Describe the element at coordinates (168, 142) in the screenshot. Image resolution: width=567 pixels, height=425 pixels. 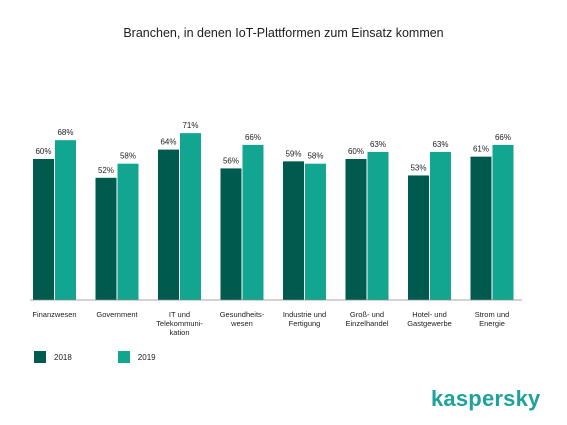
I see `data-label-2018-2: 64%` at that location.